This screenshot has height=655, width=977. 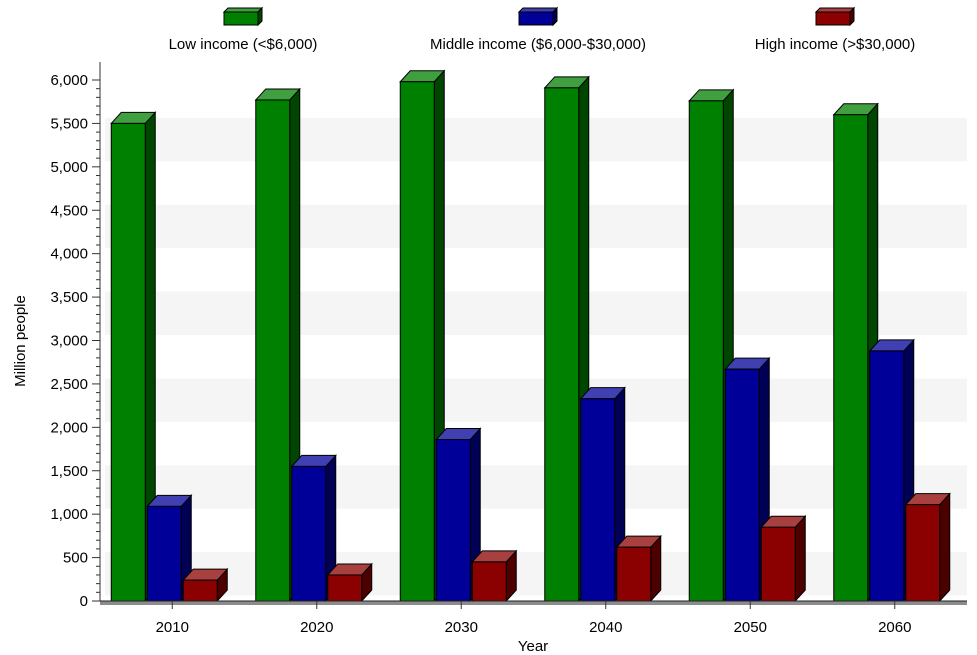 What do you see at coordinates (69, 384) in the screenshot?
I see `y-tick-label: 2,500` at bounding box center [69, 384].